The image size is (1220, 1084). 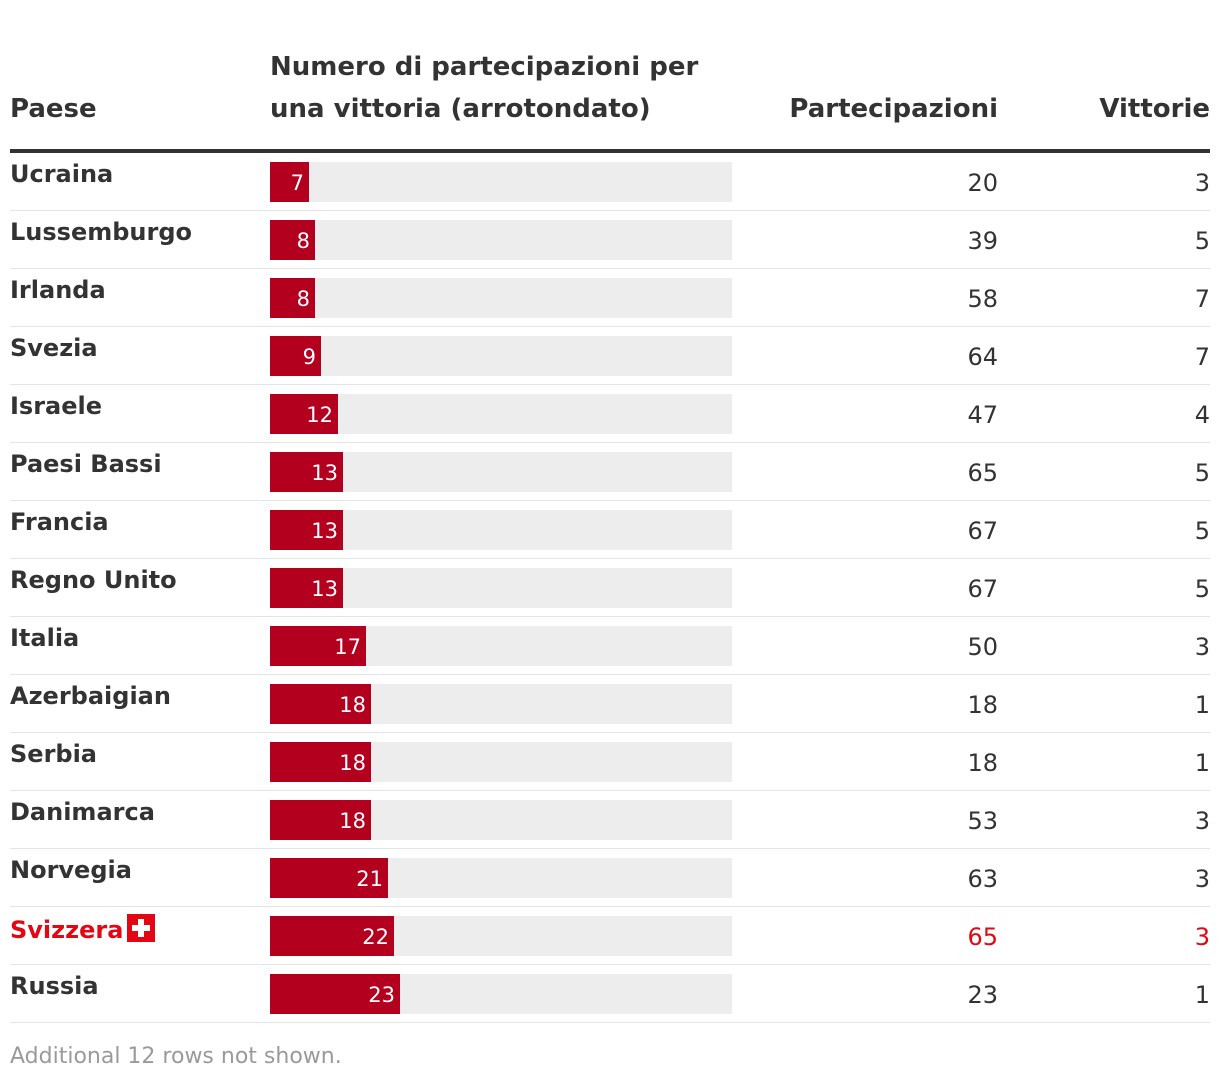 What do you see at coordinates (318, 646) in the screenshot?
I see `ratio-bar: 17` at bounding box center [318, 646].